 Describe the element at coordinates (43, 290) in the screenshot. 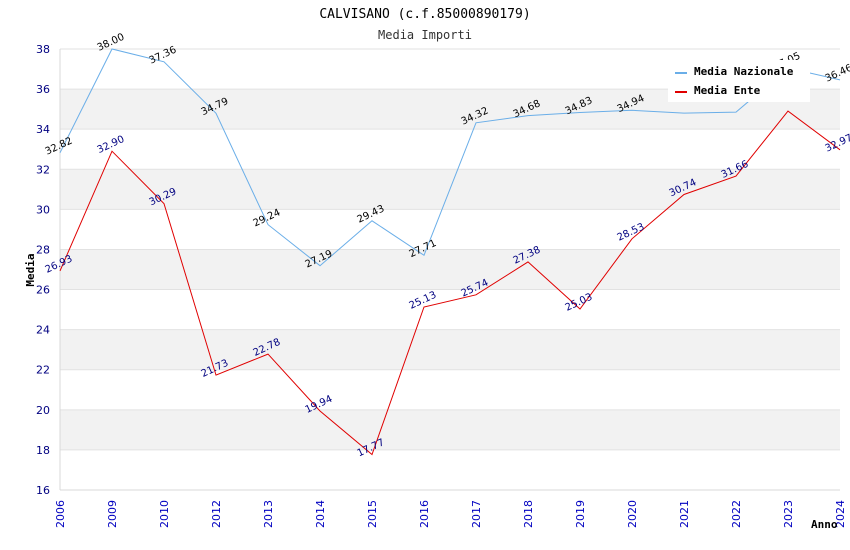

I see `y-tick-label: 26` at that location.